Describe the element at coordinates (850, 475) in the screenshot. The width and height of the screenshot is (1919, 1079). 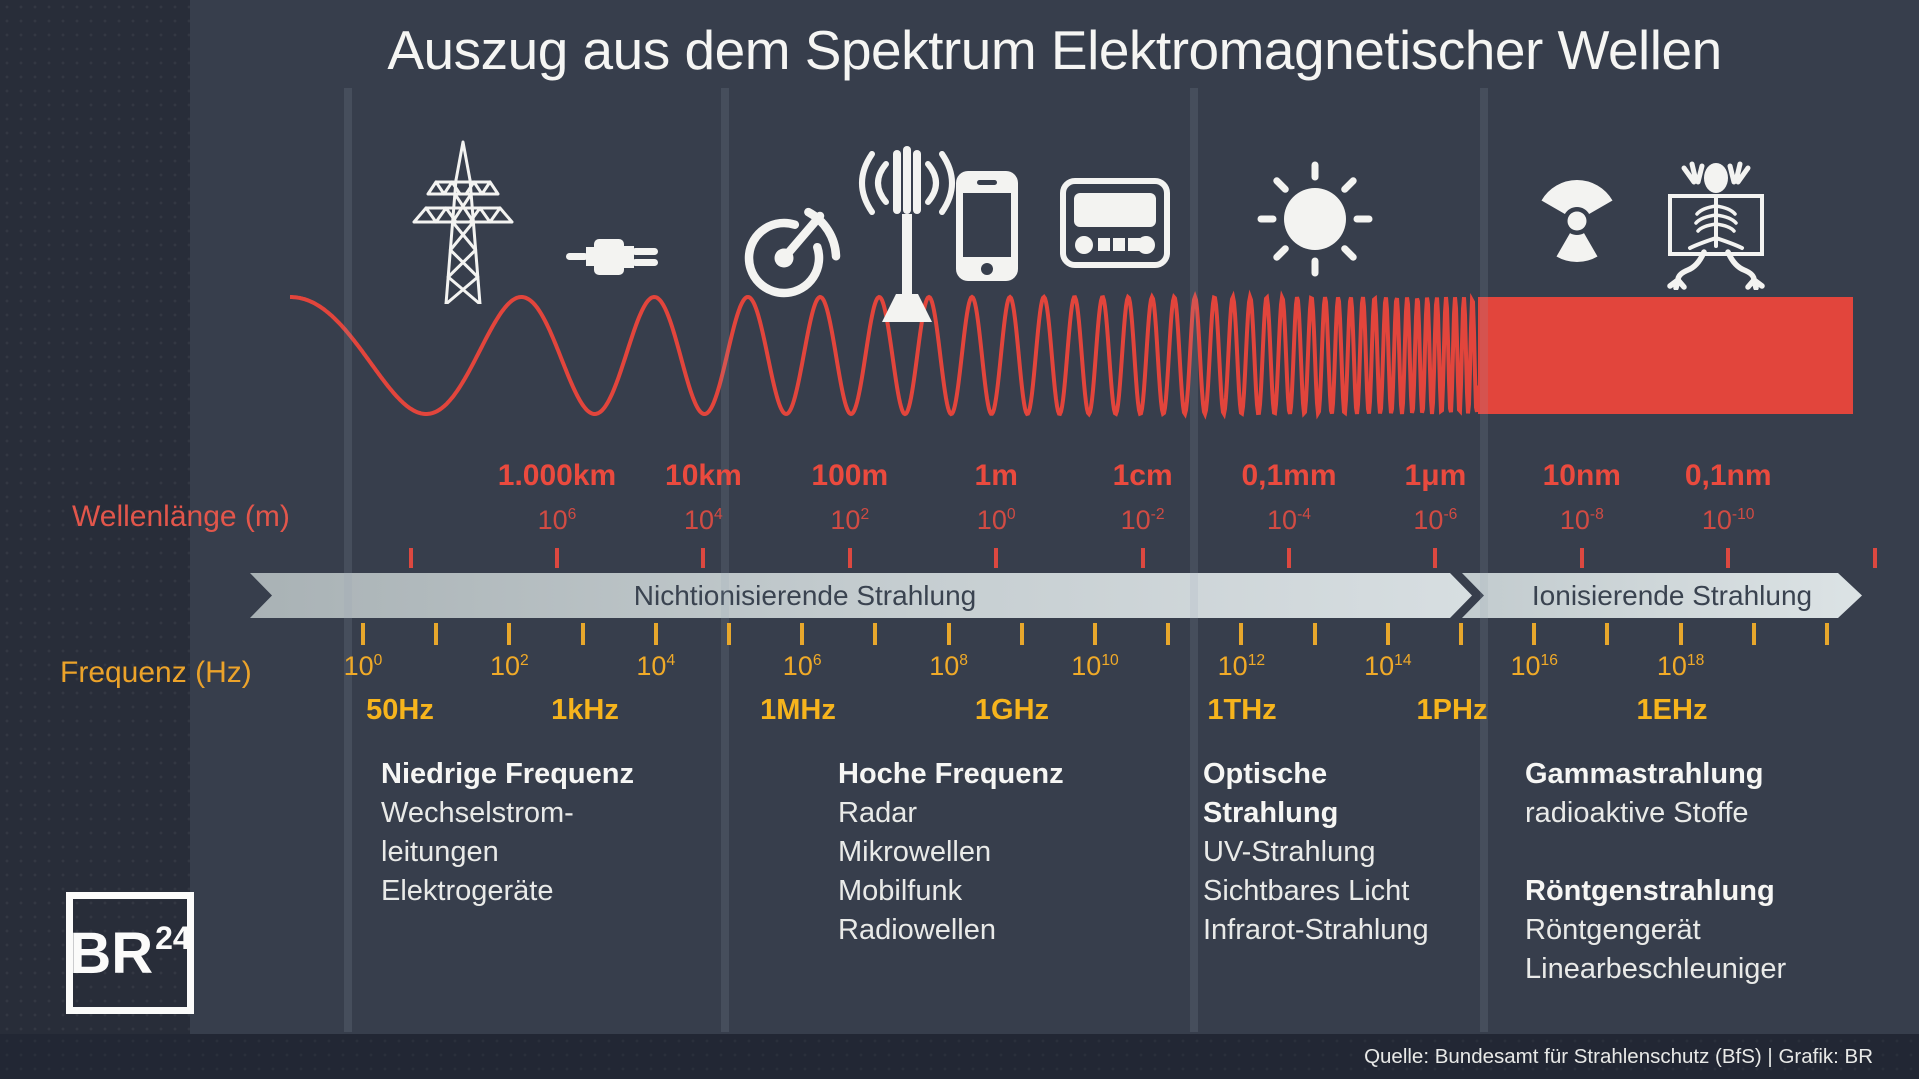
I see `wavelength-value: 100m` at that location.